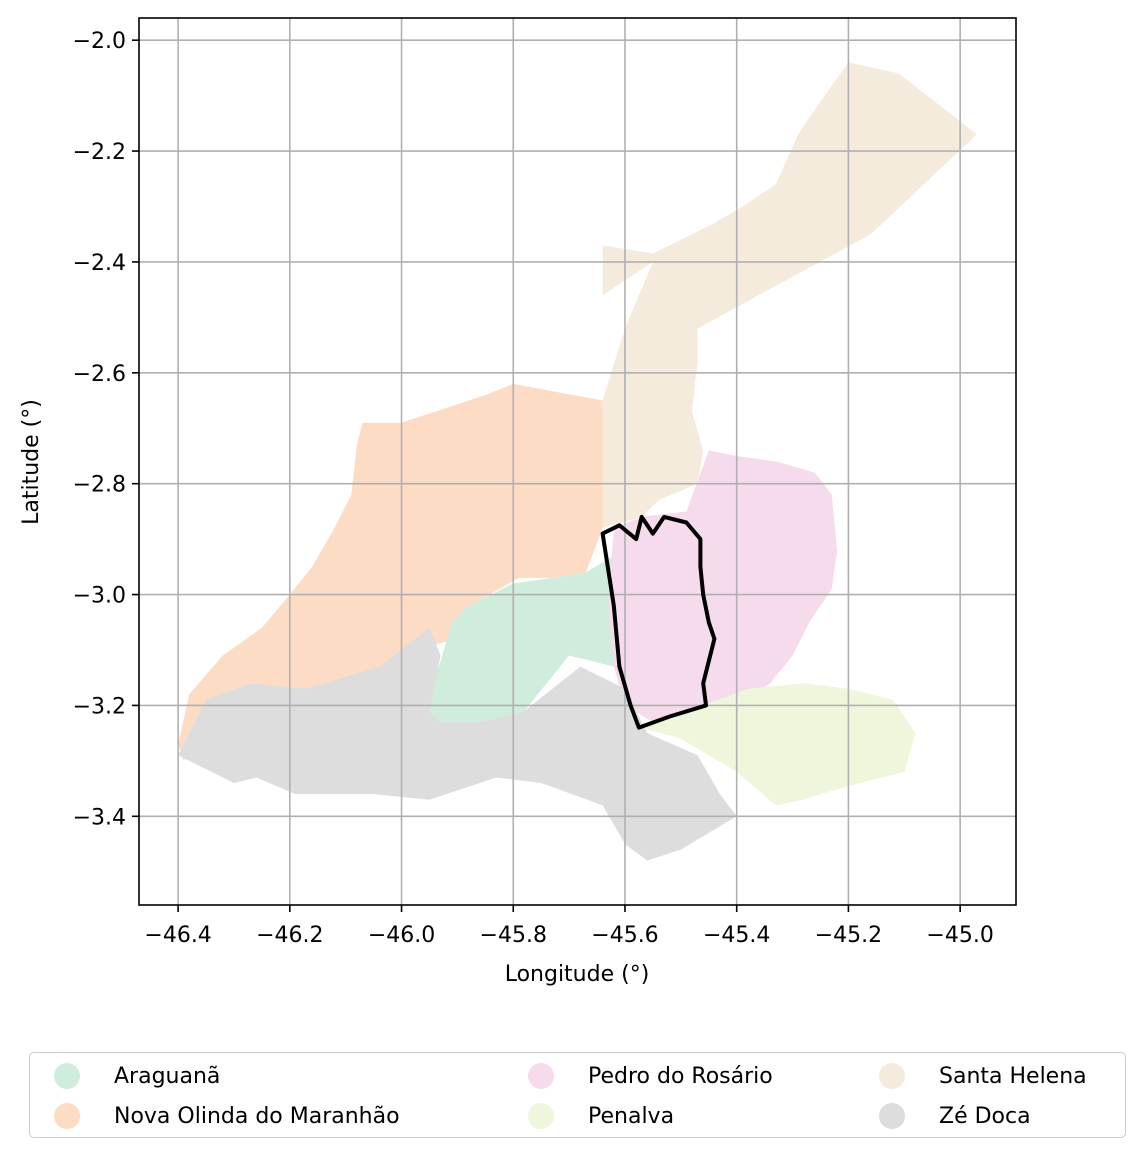  Describe the element at coordinates (848, 935) in the screenshot. I see `x-tick-label: −45.2` at that location.